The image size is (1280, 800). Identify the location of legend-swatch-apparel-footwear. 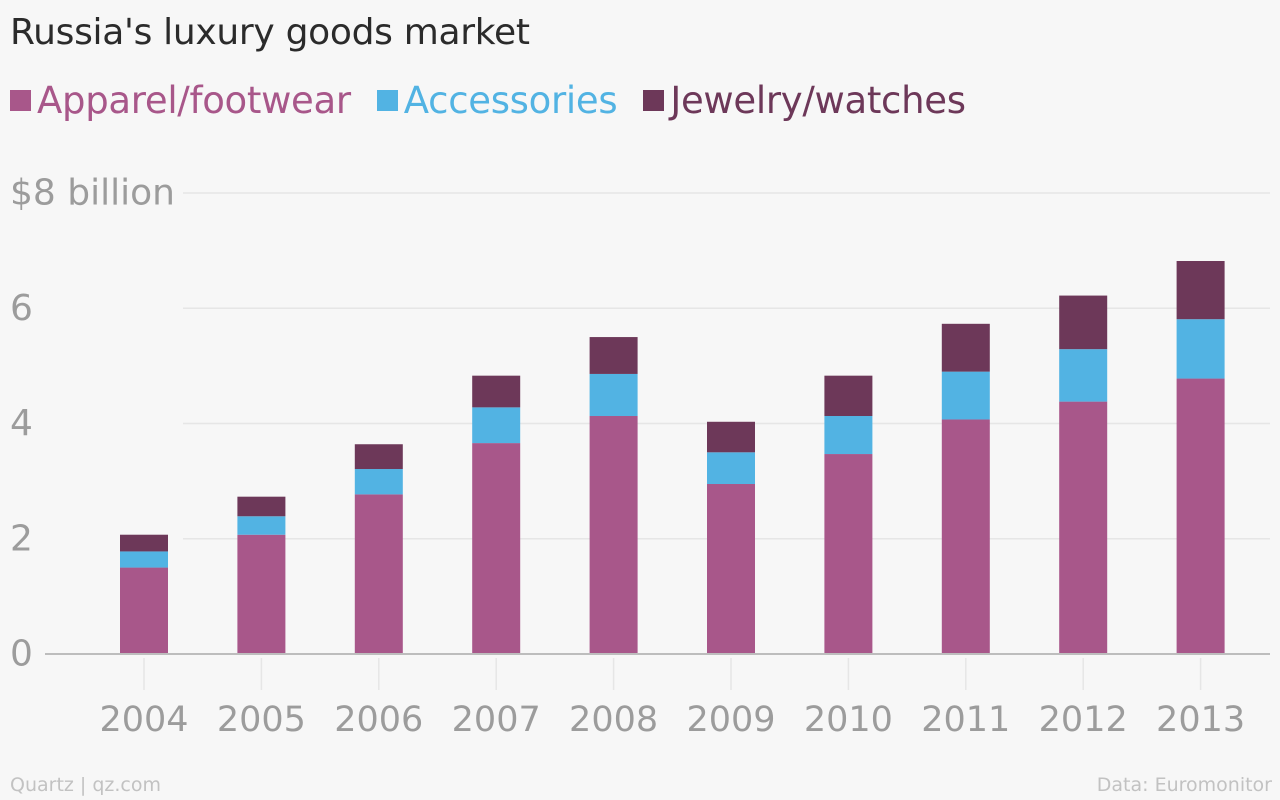
(20, 100).